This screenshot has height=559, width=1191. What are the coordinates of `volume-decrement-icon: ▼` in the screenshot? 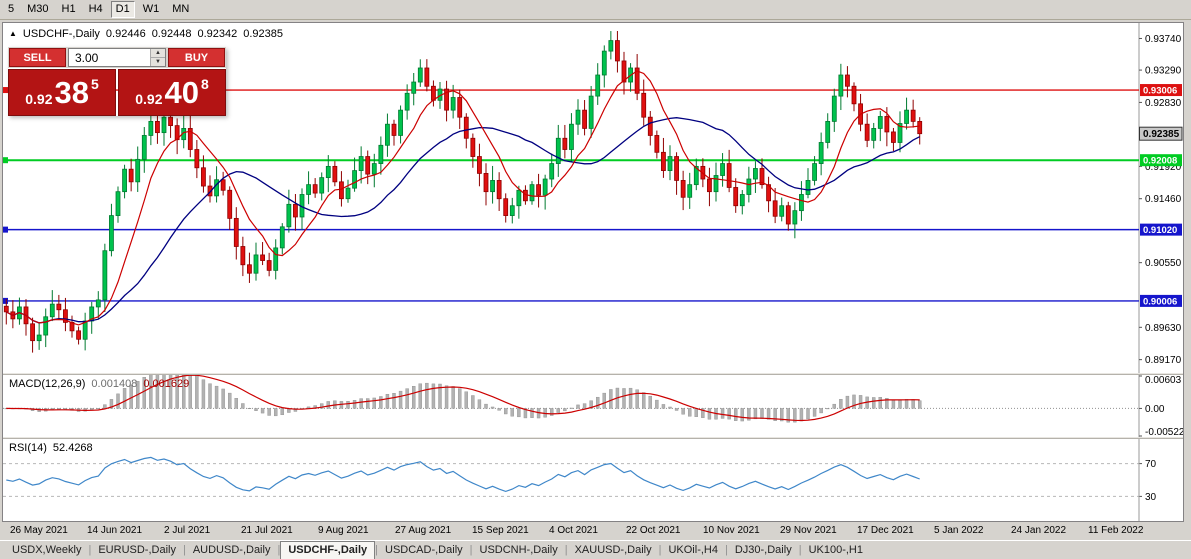 It's located at (158, 61).